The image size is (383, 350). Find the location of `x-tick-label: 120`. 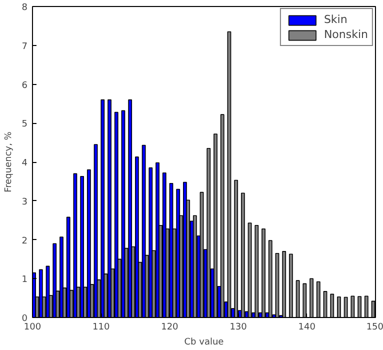

x-tick-label: 120 is located at coordinates (170, 327).